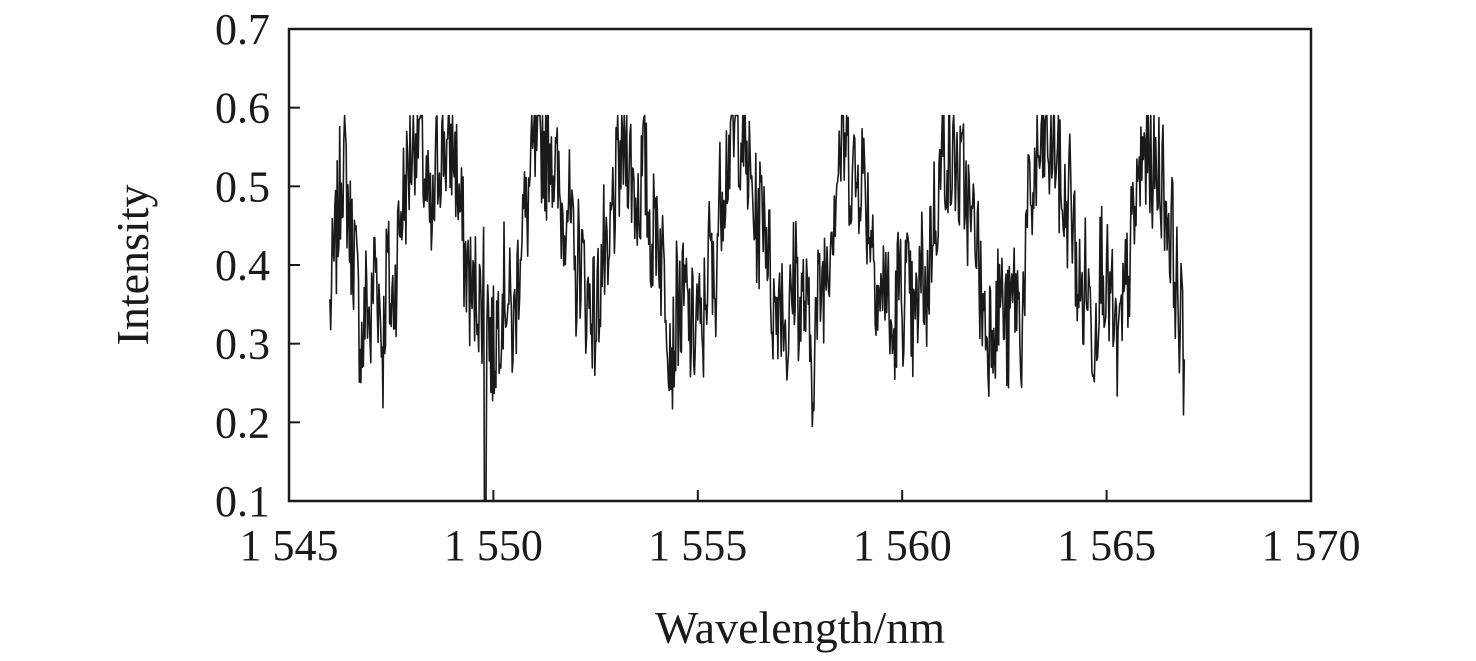 Image resolution: width=1476 pixels, height=661 pixels. What do you see at coordinates (289, 545) in the screenshot?
I see `x-tick-label: 1 545` at bounding box center [289, 545].